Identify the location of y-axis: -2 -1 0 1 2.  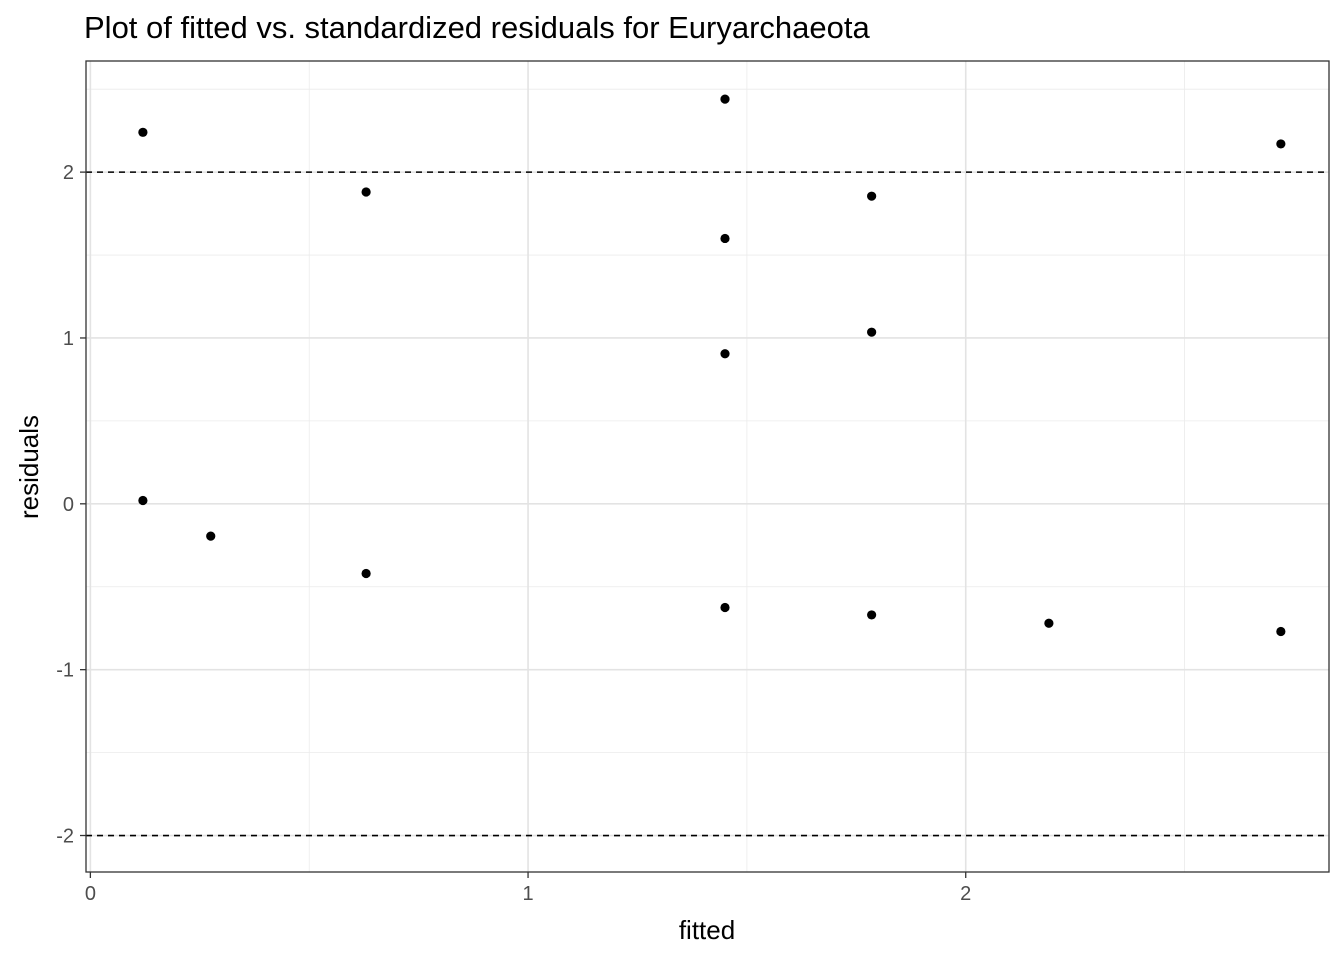
(71, 505).